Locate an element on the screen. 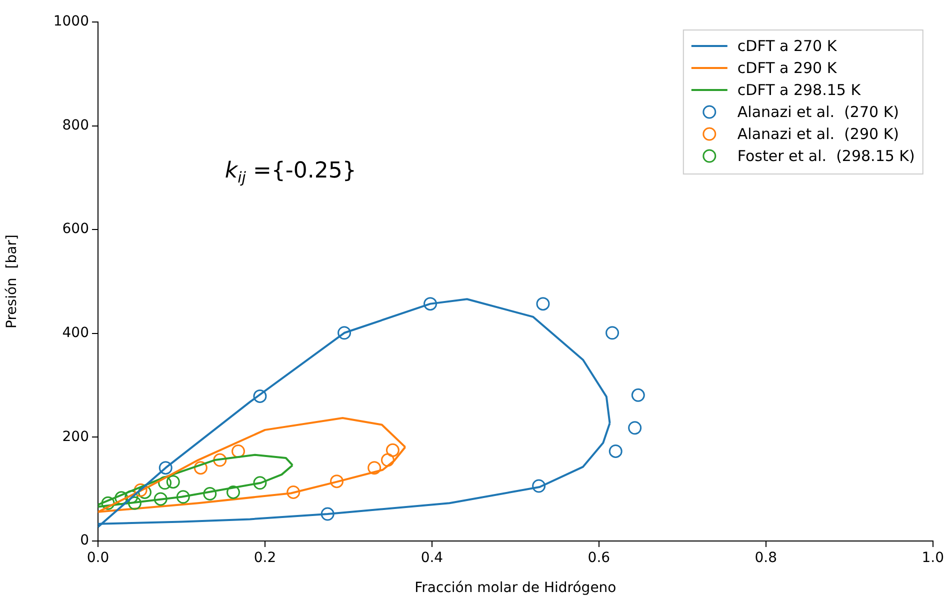  x-tick-label: 0.4 is located at coordinates (432, 558).